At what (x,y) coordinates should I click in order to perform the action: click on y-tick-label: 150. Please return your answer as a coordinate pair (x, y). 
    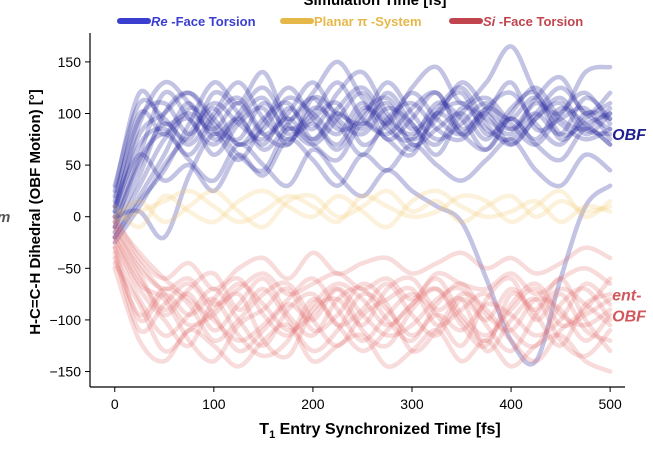
    Looking at the image, I should click on (70, 62).